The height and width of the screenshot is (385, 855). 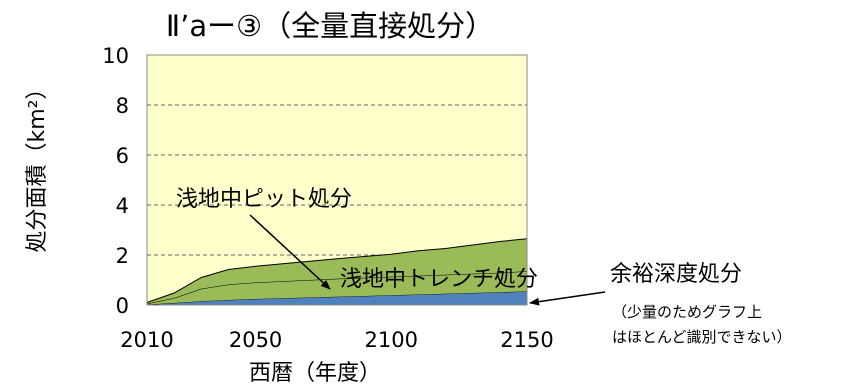 I want to click on y-tick-label: 6, so click(x=122, y=156).